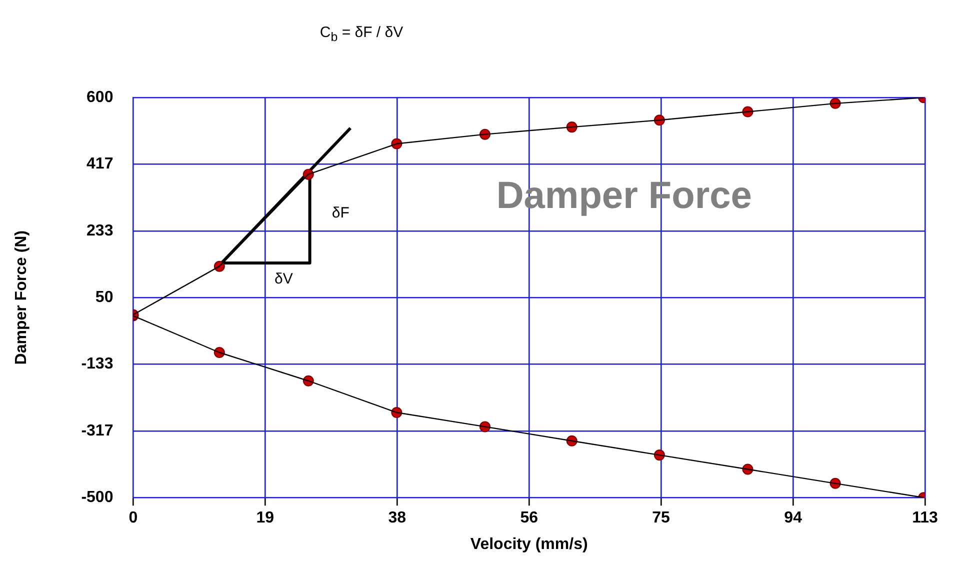 This screenshot has width=963, height=569. Describe the element at coordinates (283, 279) in the screenshot. I see `annotation: δV` at that location.